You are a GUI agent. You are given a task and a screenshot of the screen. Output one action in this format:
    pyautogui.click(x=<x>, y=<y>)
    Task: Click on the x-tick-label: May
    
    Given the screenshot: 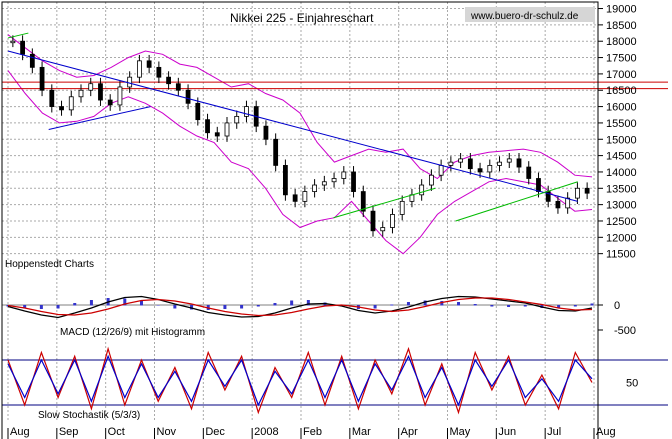 What is the action you would take?
    pyautogui.click(x=460, y=432)
    